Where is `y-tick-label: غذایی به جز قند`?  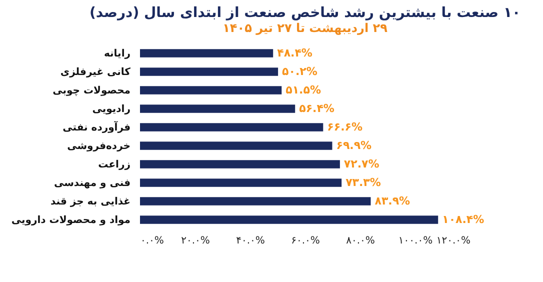 y-tick-label: غذایی به جز قند is located at coordinates (90, 202).